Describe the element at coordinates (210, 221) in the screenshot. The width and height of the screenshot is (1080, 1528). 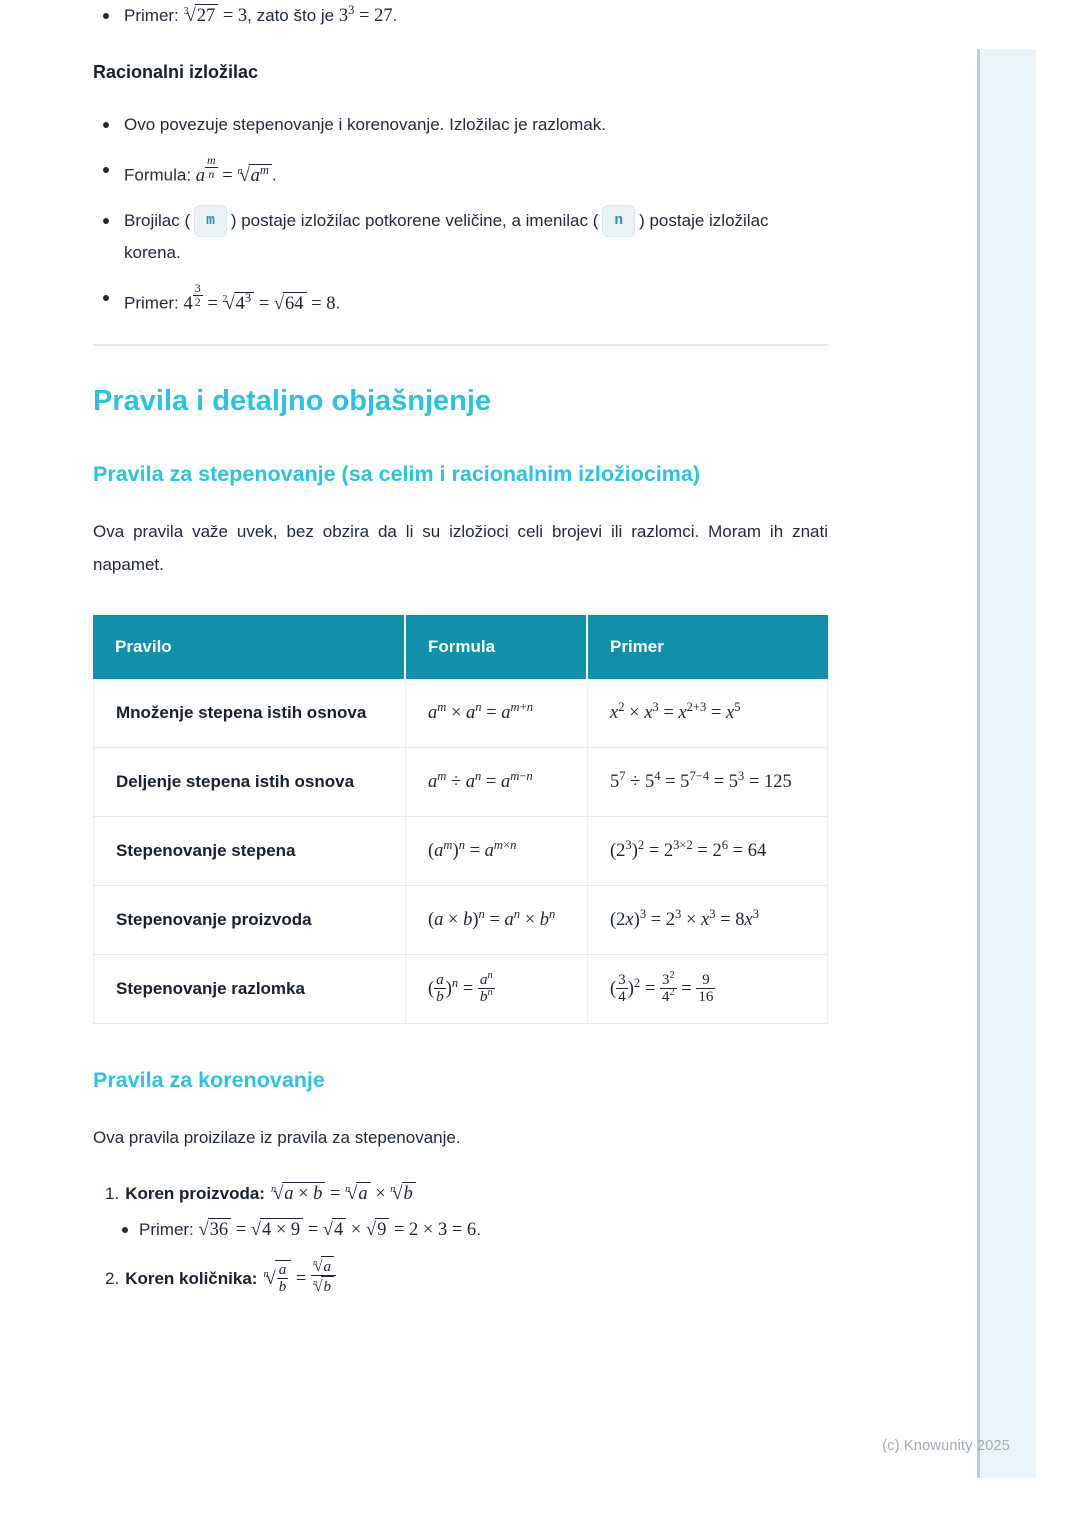
I see `code-badge: m` at that location.